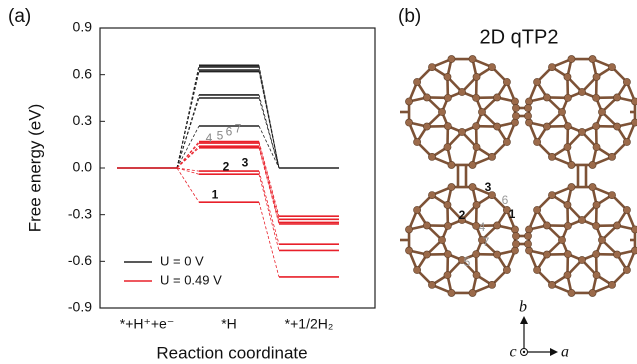 This screenshot has width=637, height=364. Describe the element at coordinates (229, 324) in the screenshot. I see `x-tick-label: *H` at that location.